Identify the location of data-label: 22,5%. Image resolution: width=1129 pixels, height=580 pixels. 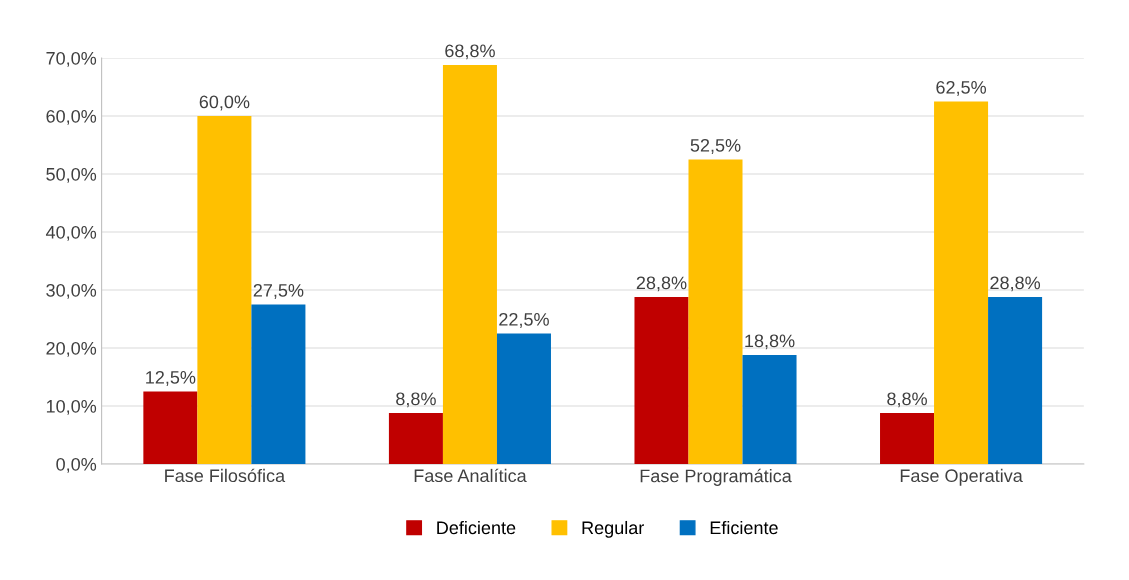
(524, 320).